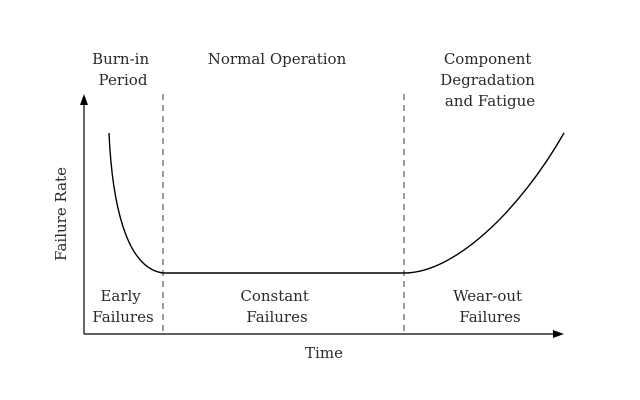 Image resolution: width=640 pixels, height=400 pixels. What do you see at coordinates (324, 353) in the screenshot?
I see `x-axis-label: Time` at bounding box center [324, 353].